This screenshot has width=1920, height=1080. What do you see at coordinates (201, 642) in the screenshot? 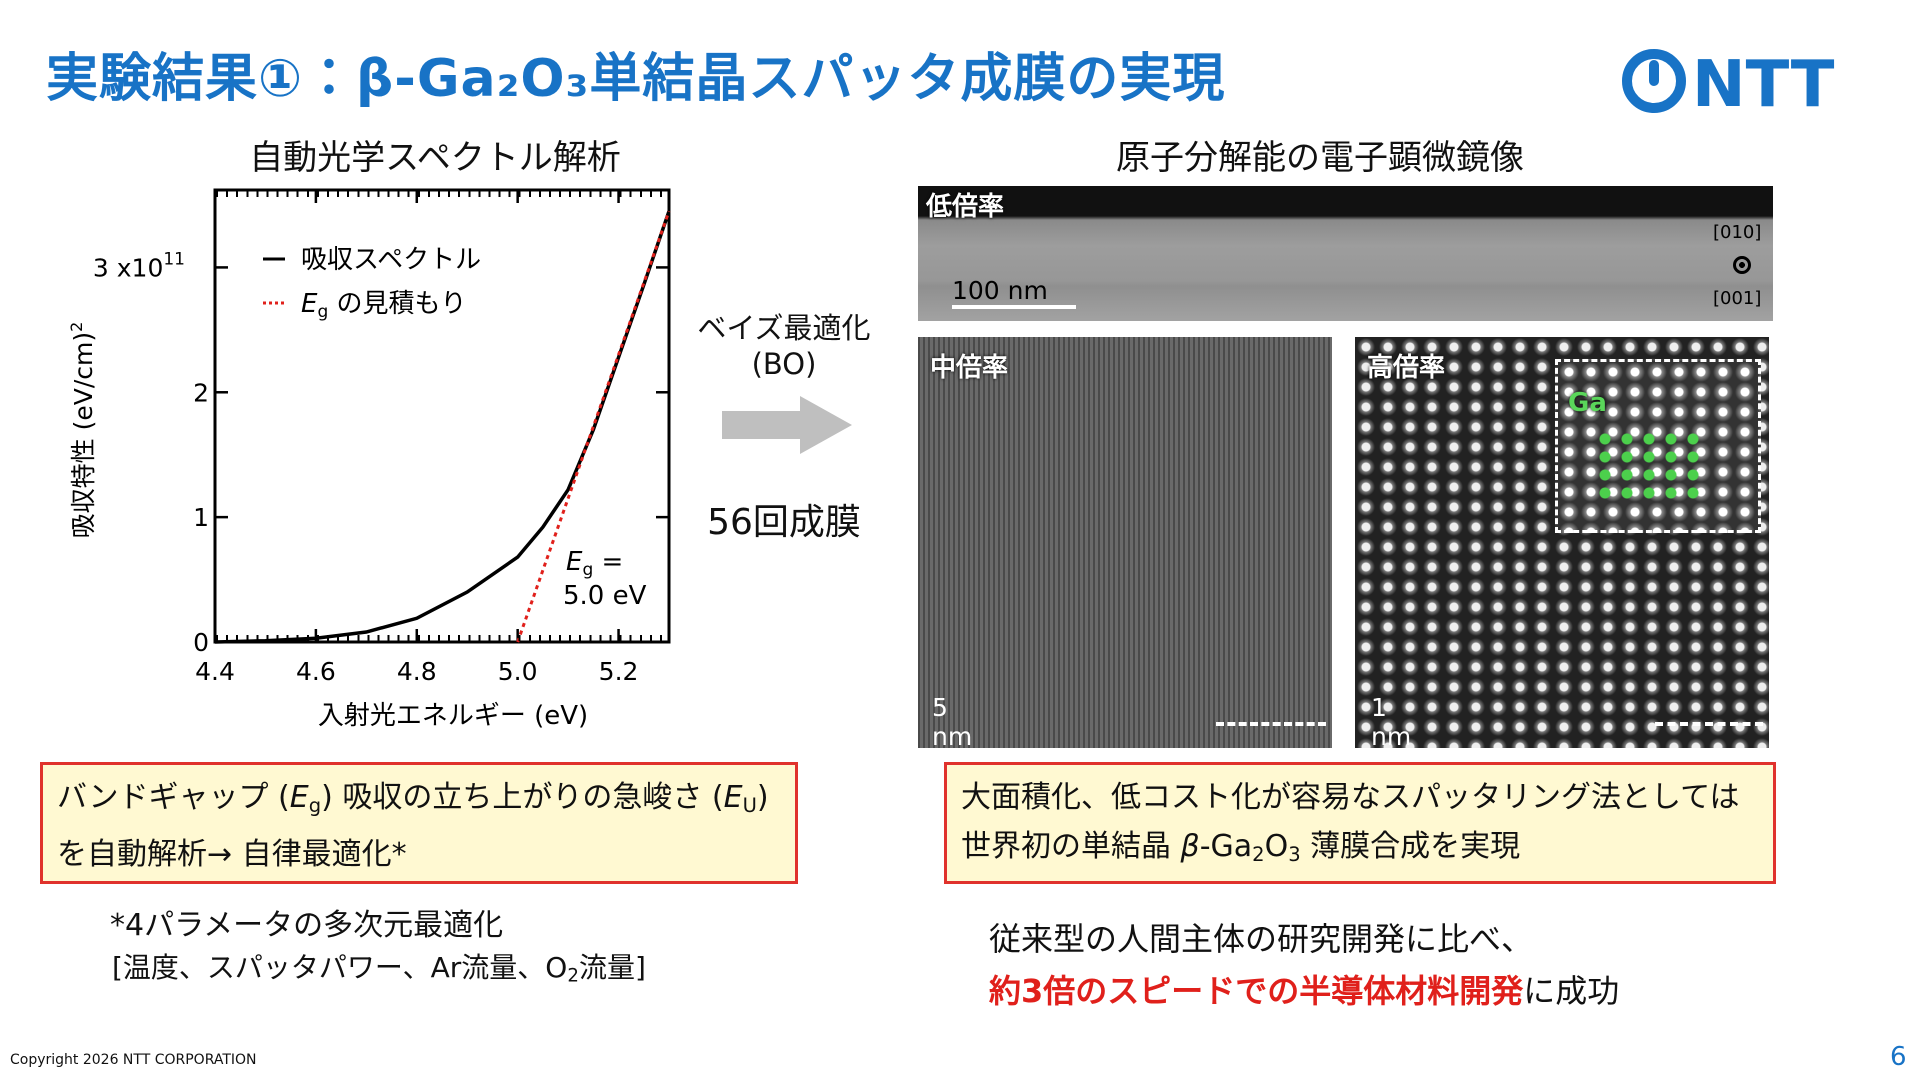
I see `y-tick-label: 0` at bounding box center [201, 642].